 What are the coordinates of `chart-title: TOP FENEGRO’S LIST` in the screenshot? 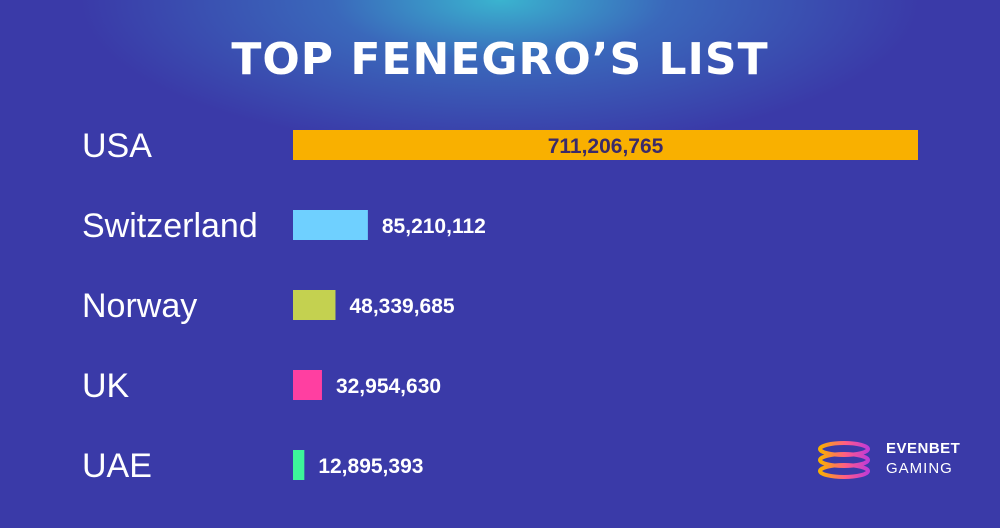 It's located at (500, 59).